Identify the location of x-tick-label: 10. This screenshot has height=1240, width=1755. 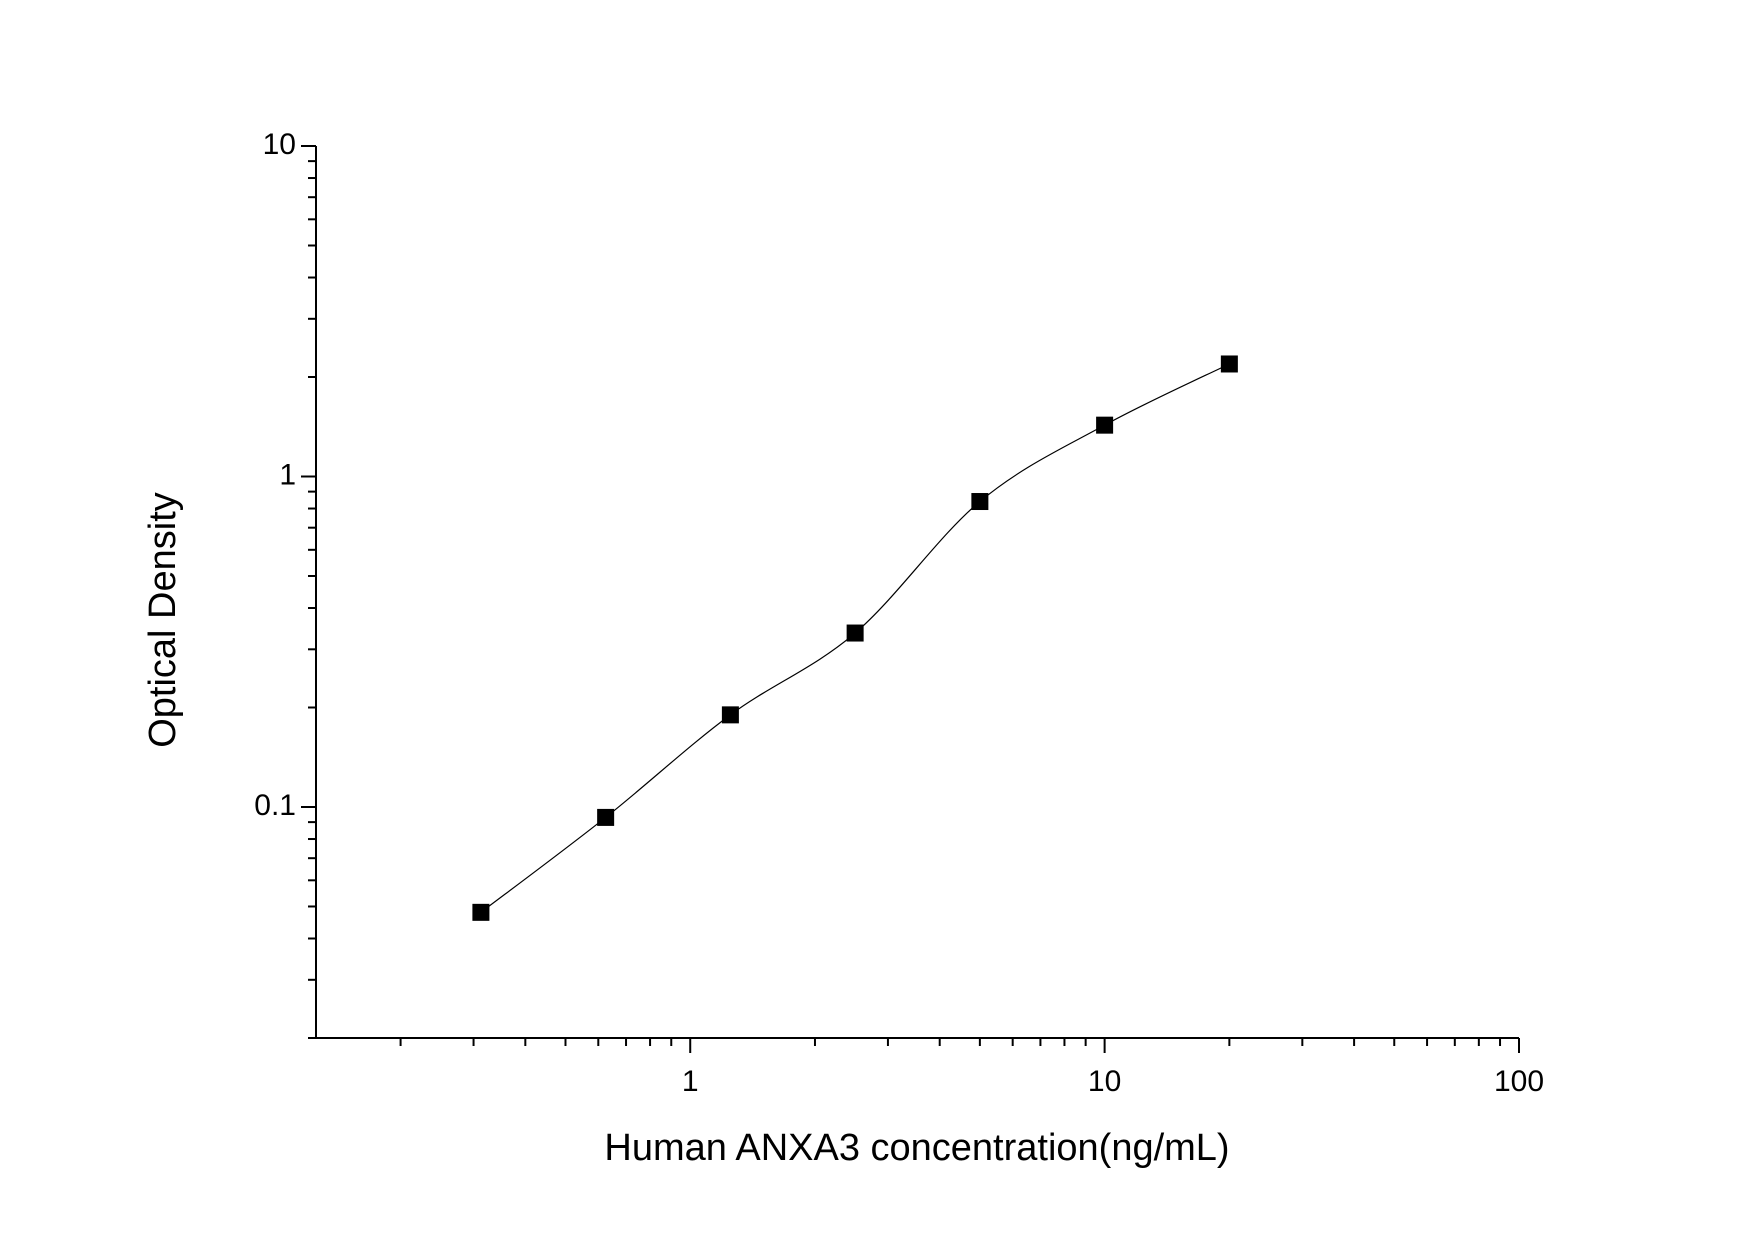
(1104, 1081).